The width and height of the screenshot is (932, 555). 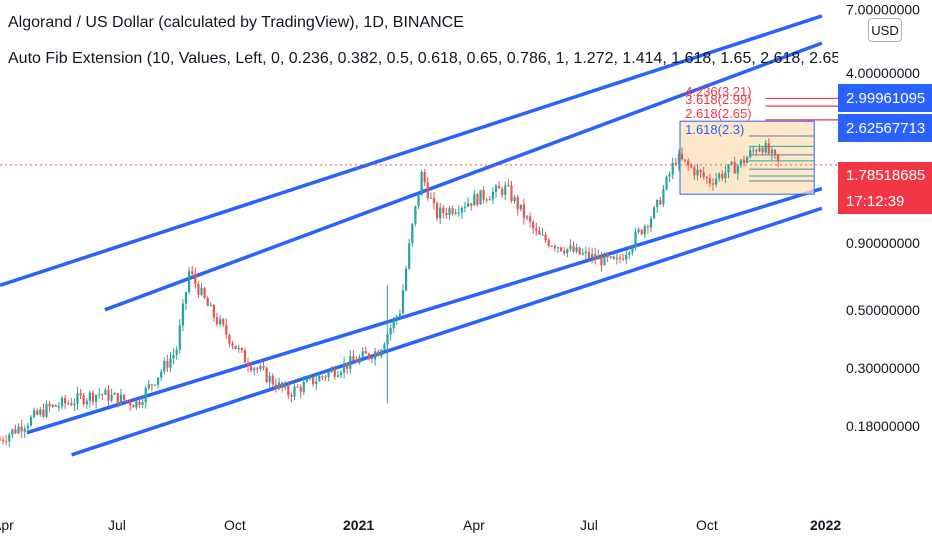 What do you see at coordinates (885, 30) in the screenshot?
I see `currency-button: USD` at bounding box center [885, 30].